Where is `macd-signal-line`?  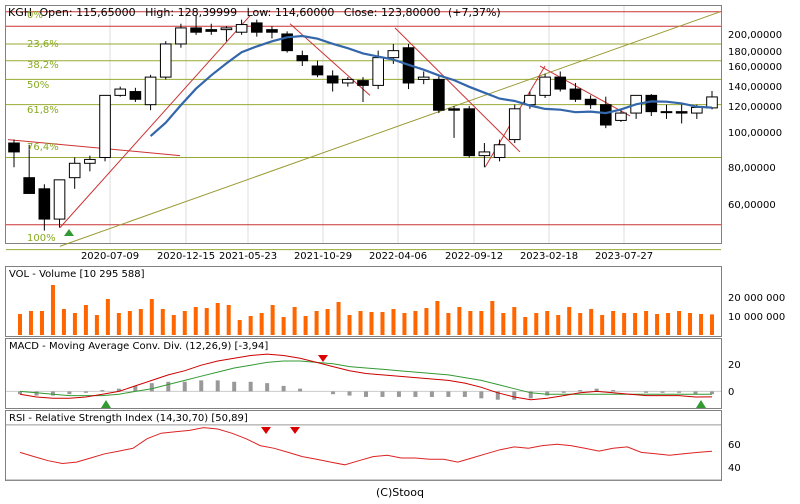
macd-signal-line is located at coordinates (365, 378).